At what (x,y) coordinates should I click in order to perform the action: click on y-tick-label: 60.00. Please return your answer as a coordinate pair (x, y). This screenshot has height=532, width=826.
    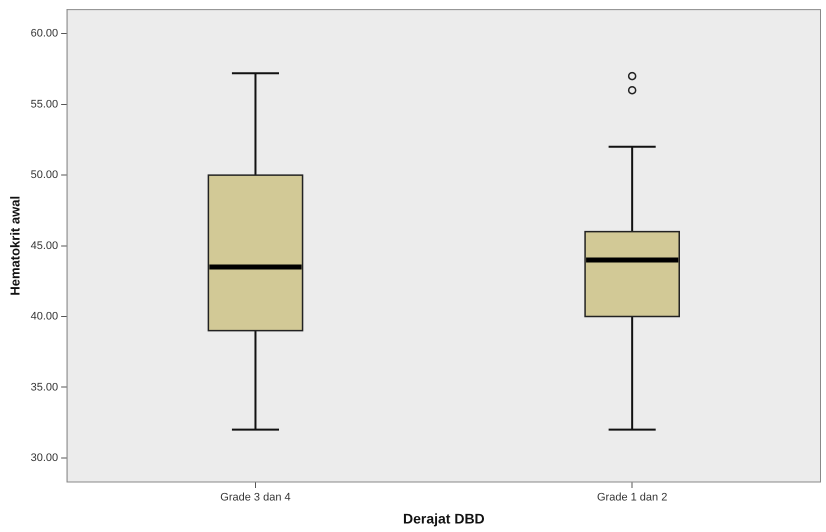
    Looking at the image, I should click on (44, 34).